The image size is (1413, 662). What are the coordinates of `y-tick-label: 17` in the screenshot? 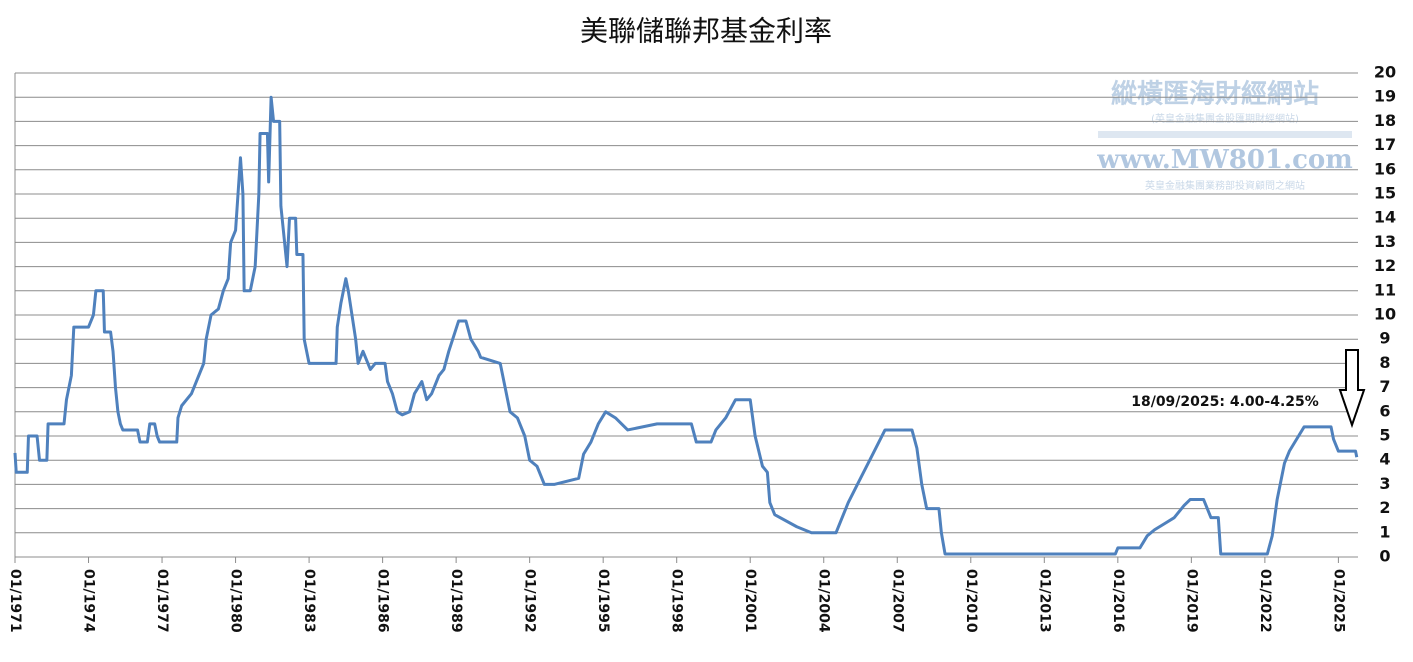 It's located at (1385, 144).